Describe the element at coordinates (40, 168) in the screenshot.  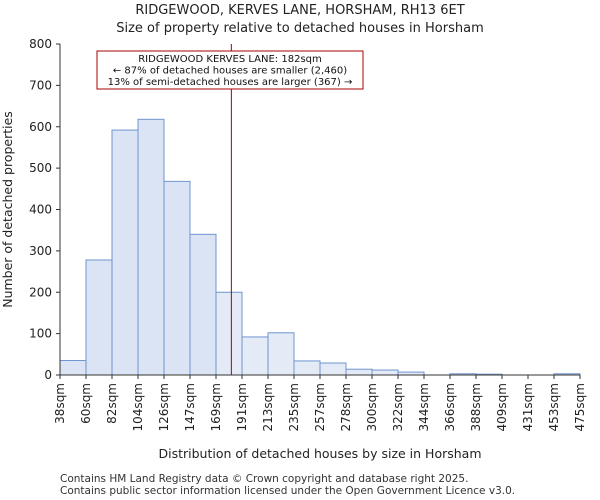
I see `y-tick-label-500: 500` at that location.